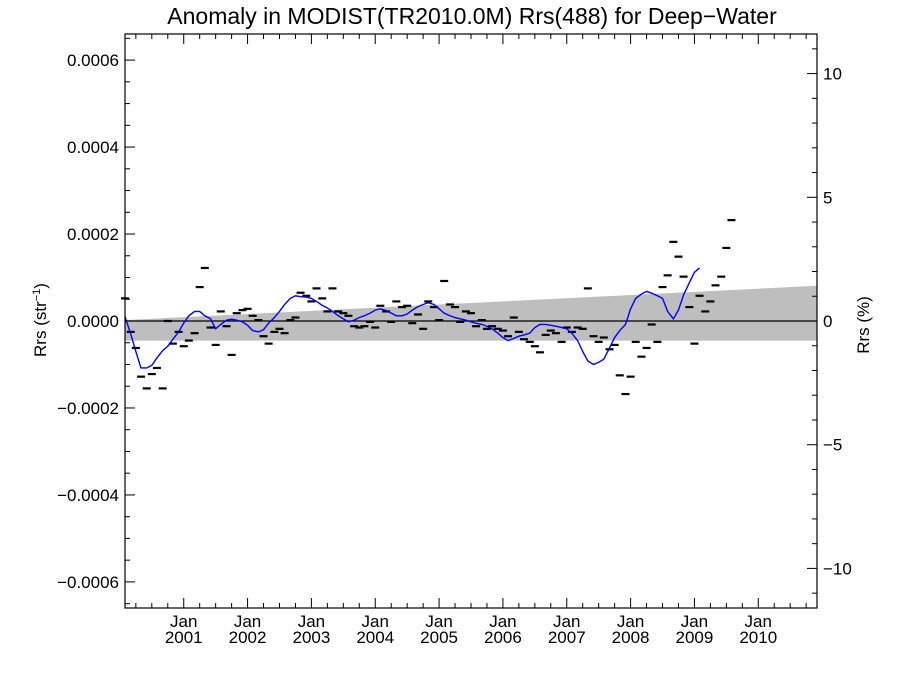  What do you see at coordinates (93, 147) in the screenshot?
I see `left-tick-label: 0.0004` at bounding box center [93, 147].